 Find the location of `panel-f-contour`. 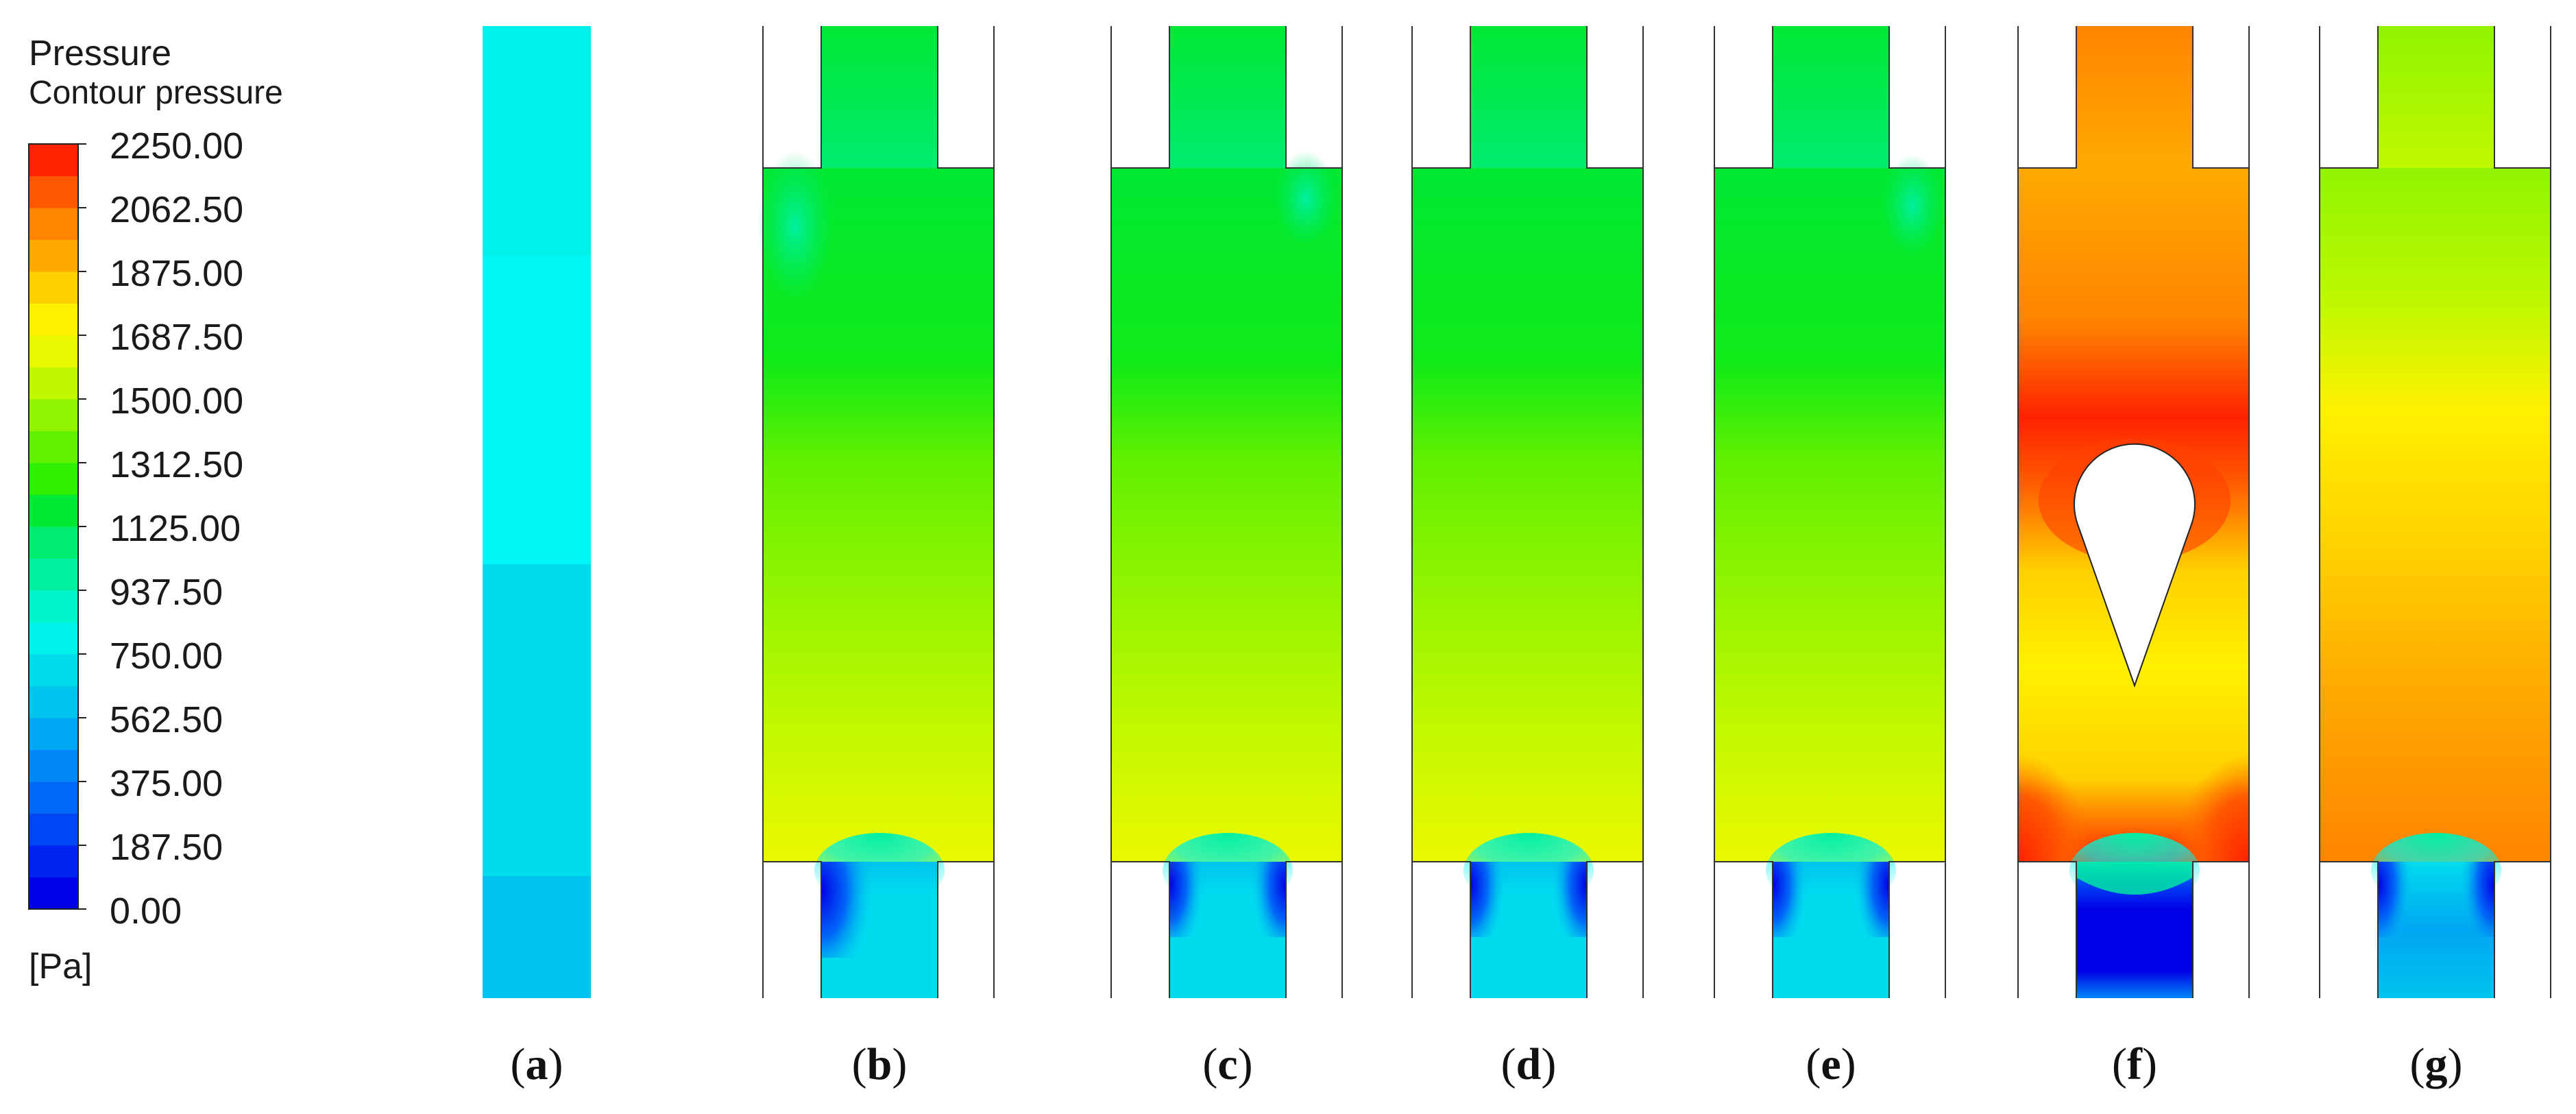

panel-f-contour is located at coordinates (2133, 512).